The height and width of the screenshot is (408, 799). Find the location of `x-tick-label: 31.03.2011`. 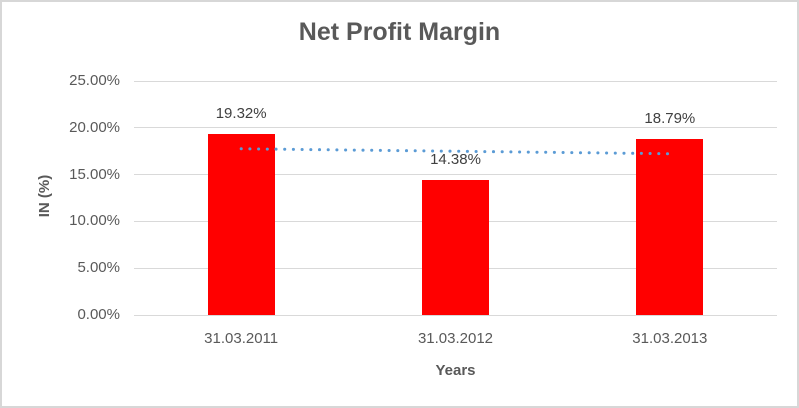

x-tick-label: 31.03.2011 is located at coordinates (241, 338).